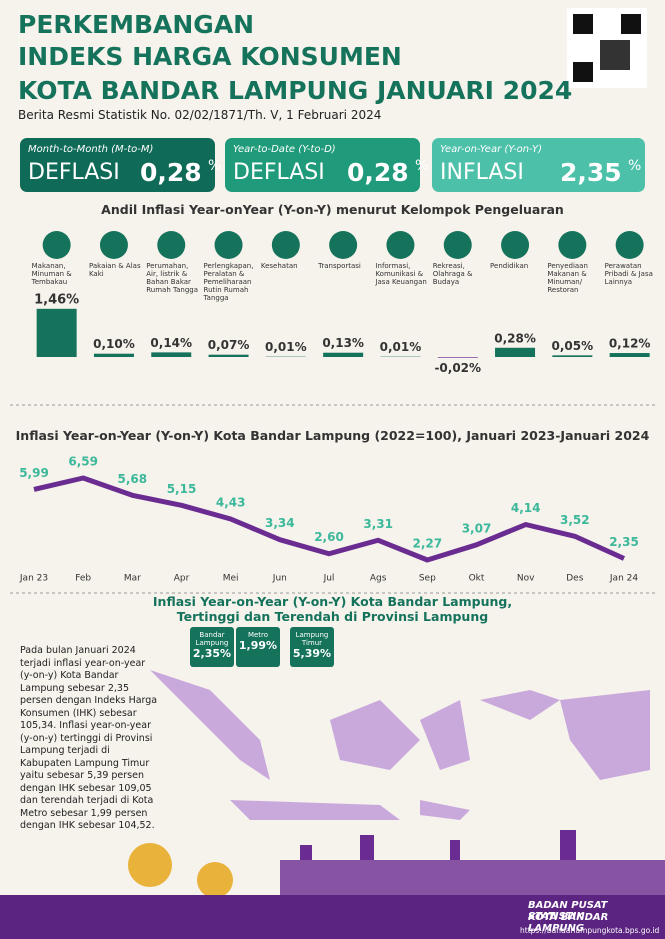  What do you see at coordinates (279, 266) in the screenshot?
I see `category-label: Kesehatan` at bounding box center [279, 266].